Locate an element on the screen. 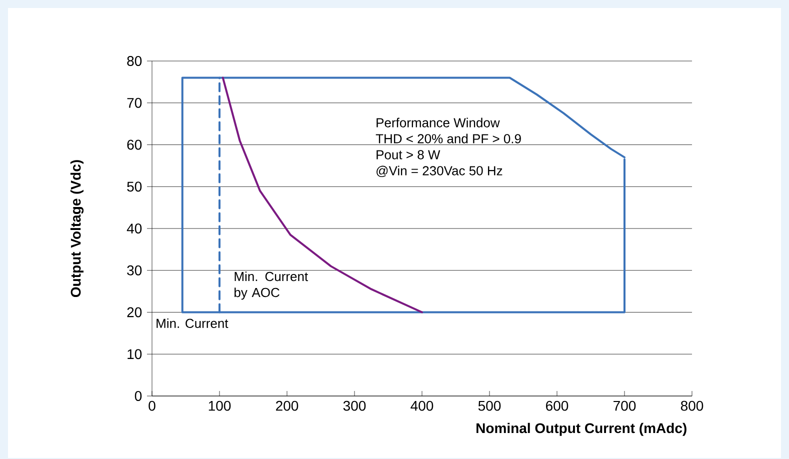 This screenshot has width=789, height=459. x-tick-label: 300 is located at coordinates (354, 405).